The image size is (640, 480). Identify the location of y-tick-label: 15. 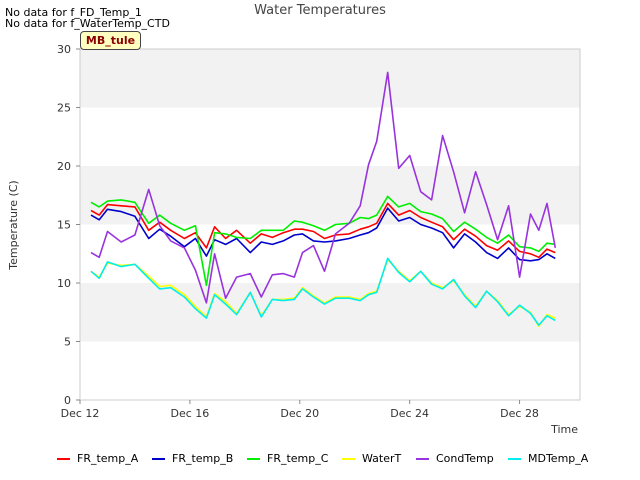
(64, 225).